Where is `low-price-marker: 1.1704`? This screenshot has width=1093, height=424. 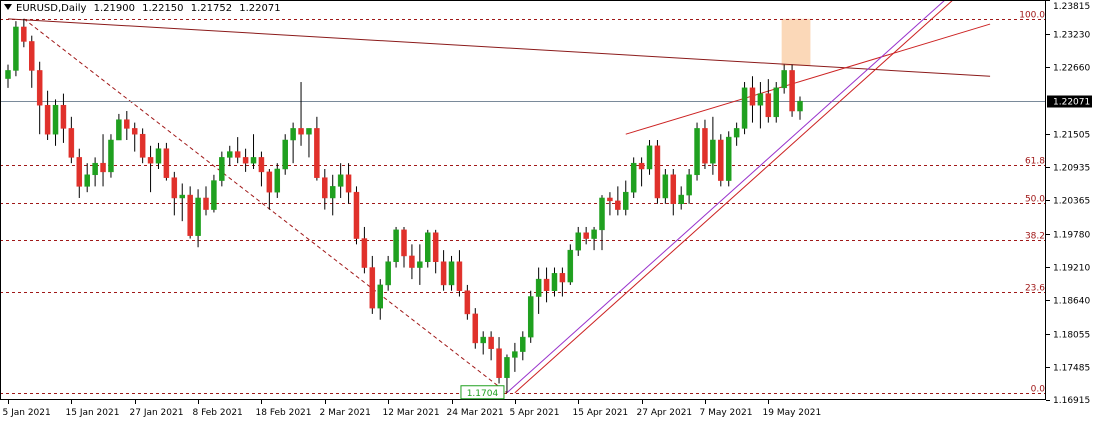
low-price-marker: 1.1704 is located at coordinates (483, 394).